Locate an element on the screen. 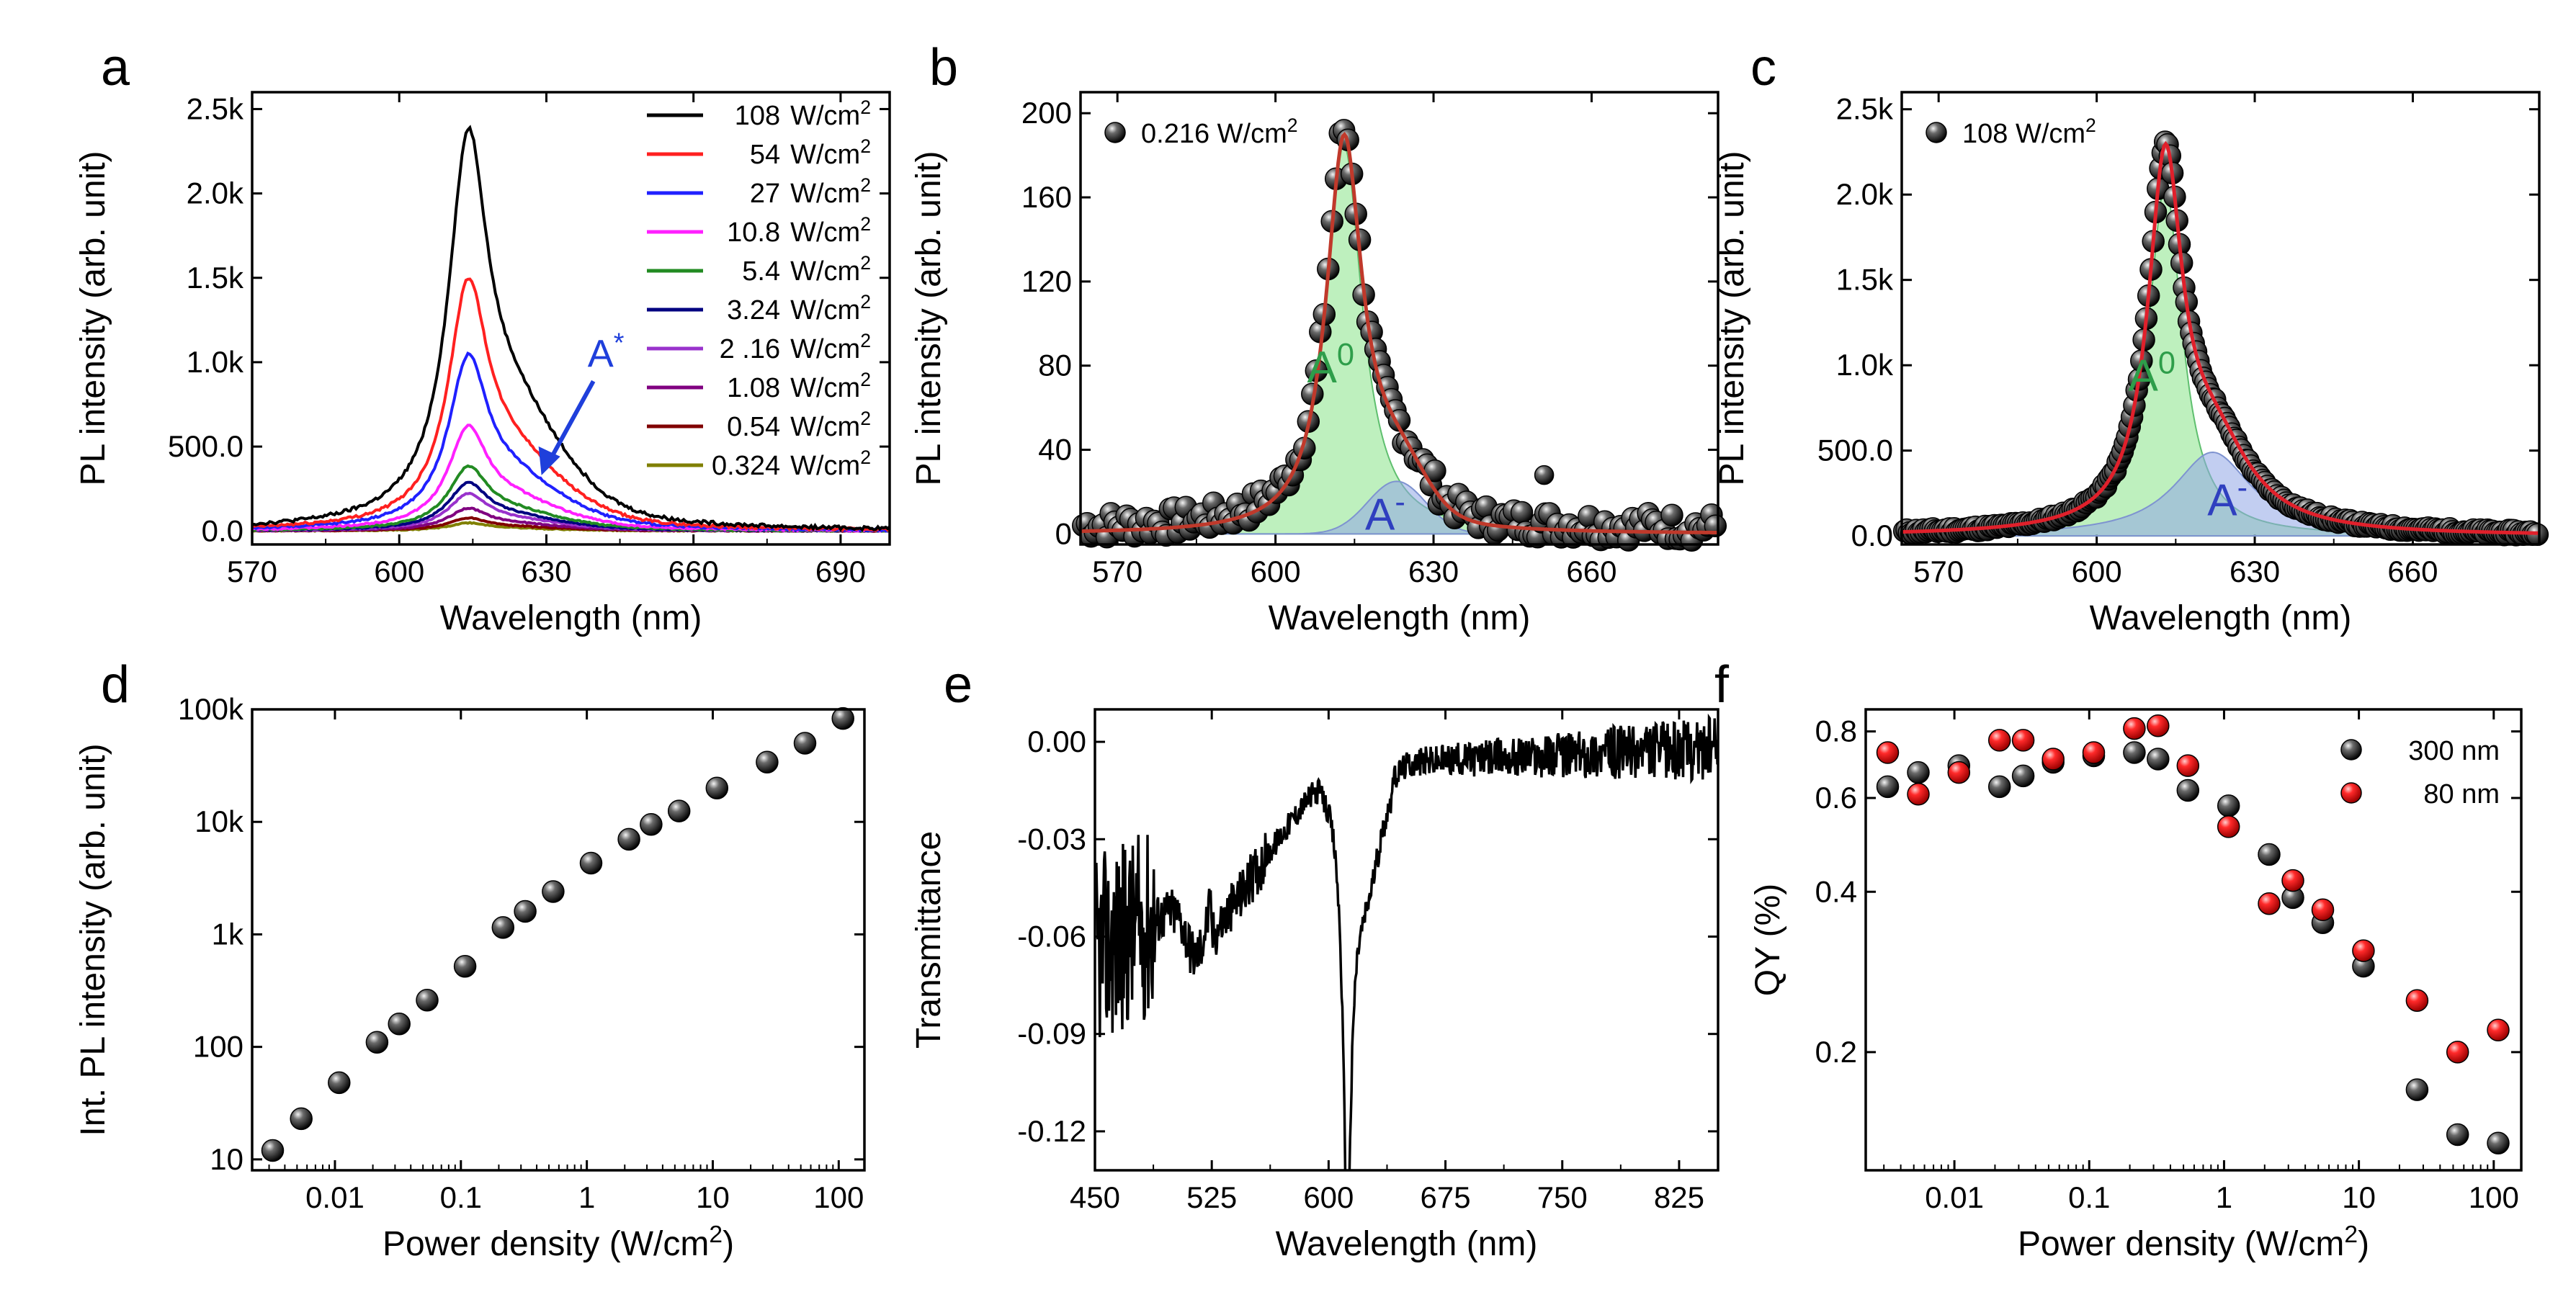 The height and width of the screenshot is (1292, 2576). panel-letter: d is located at coordinates (115, 685).